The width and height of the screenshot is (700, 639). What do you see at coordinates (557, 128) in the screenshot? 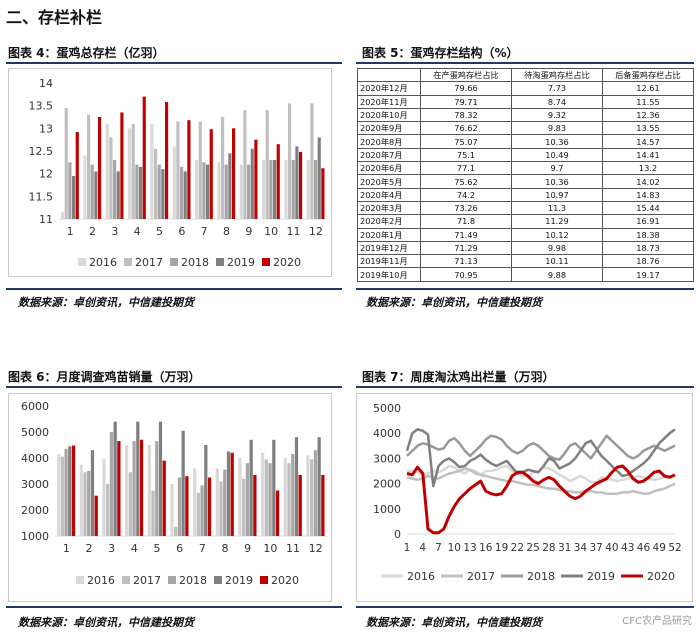
I see `table-cell-value: 9.83` at bounding box center [557, 128].